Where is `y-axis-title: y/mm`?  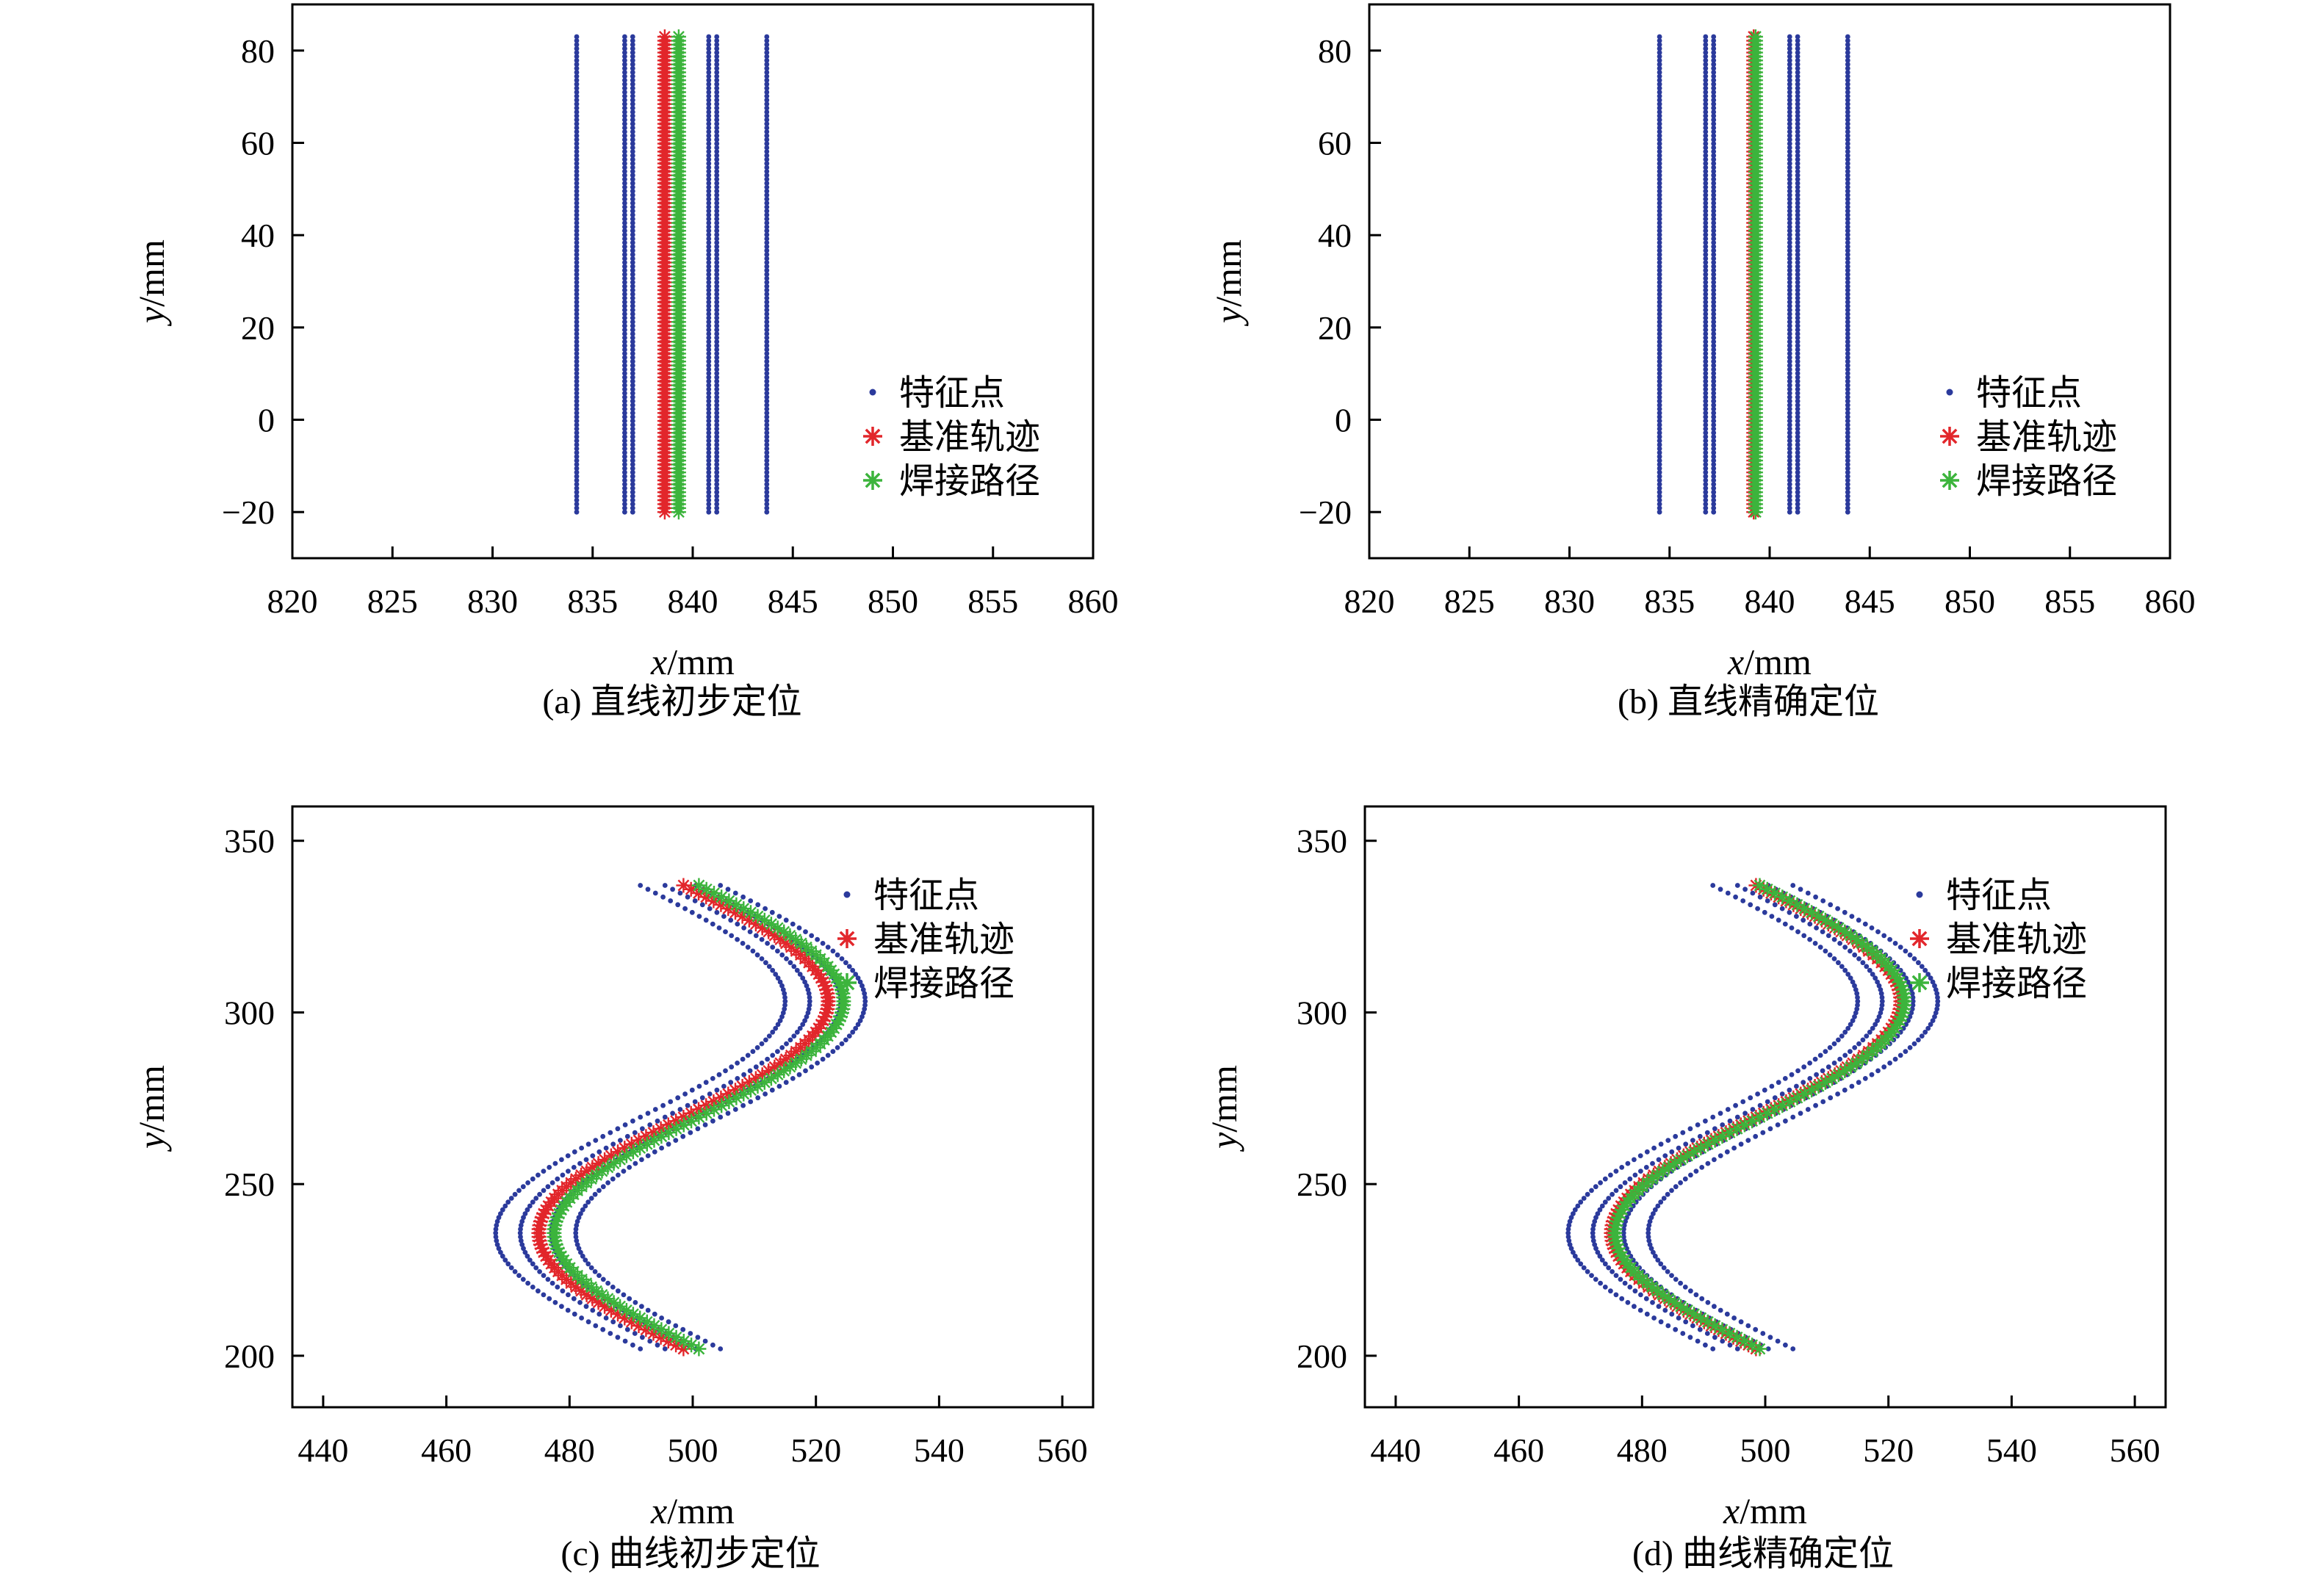
y-axis-title: y/mm is located at coordinates (1228, 283).